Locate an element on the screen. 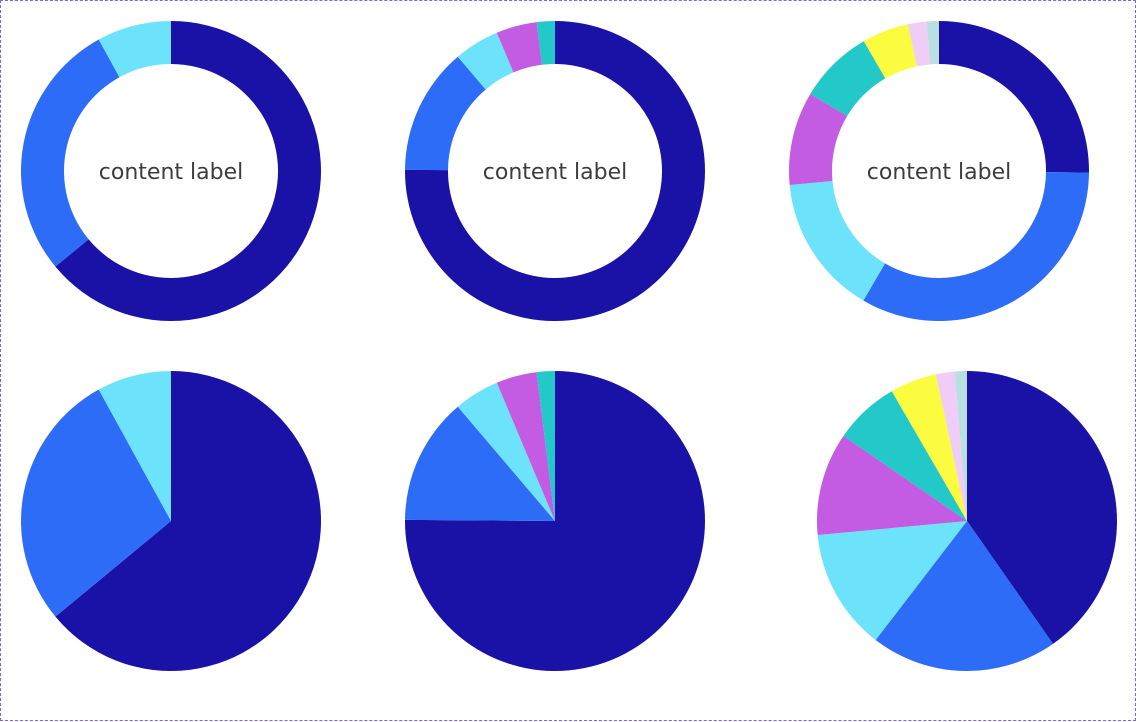  donut-chart-2: content label is located at coordinates (555, 171).